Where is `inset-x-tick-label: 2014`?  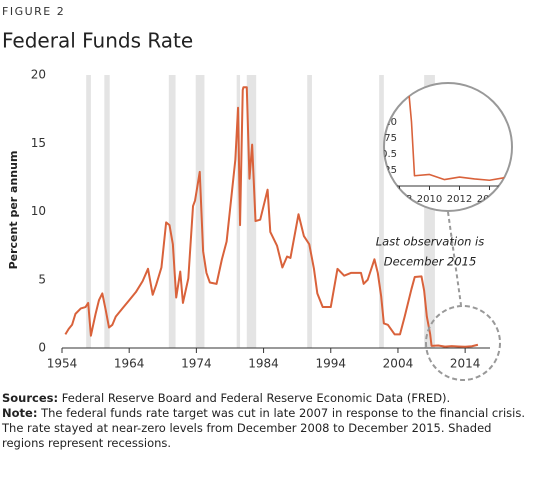 inset-x-tick-label: 2014 is located at coordinates (489, 199).